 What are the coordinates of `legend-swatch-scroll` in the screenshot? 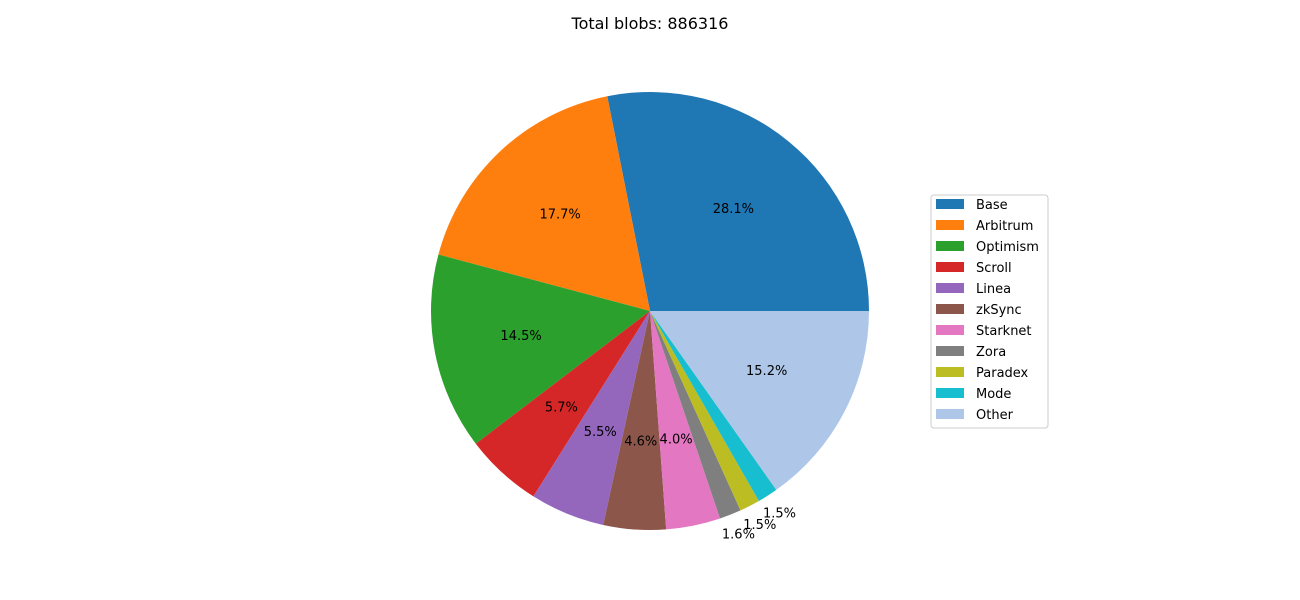 It's located at (950, 267).